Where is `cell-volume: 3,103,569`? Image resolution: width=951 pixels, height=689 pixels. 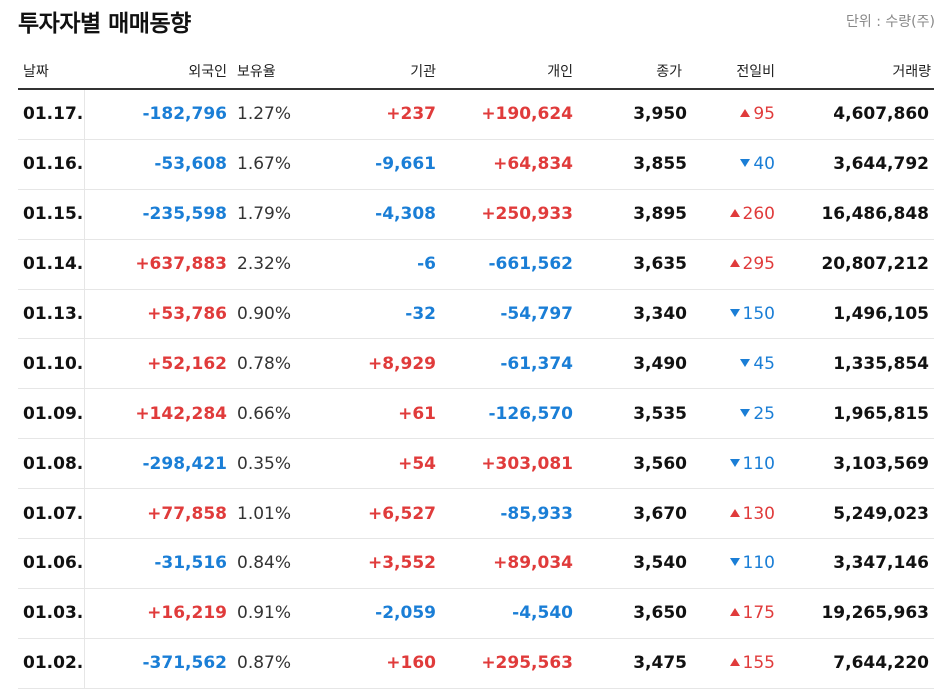 cell-volume: 3,103,569 is located at coordinates (857, 464).